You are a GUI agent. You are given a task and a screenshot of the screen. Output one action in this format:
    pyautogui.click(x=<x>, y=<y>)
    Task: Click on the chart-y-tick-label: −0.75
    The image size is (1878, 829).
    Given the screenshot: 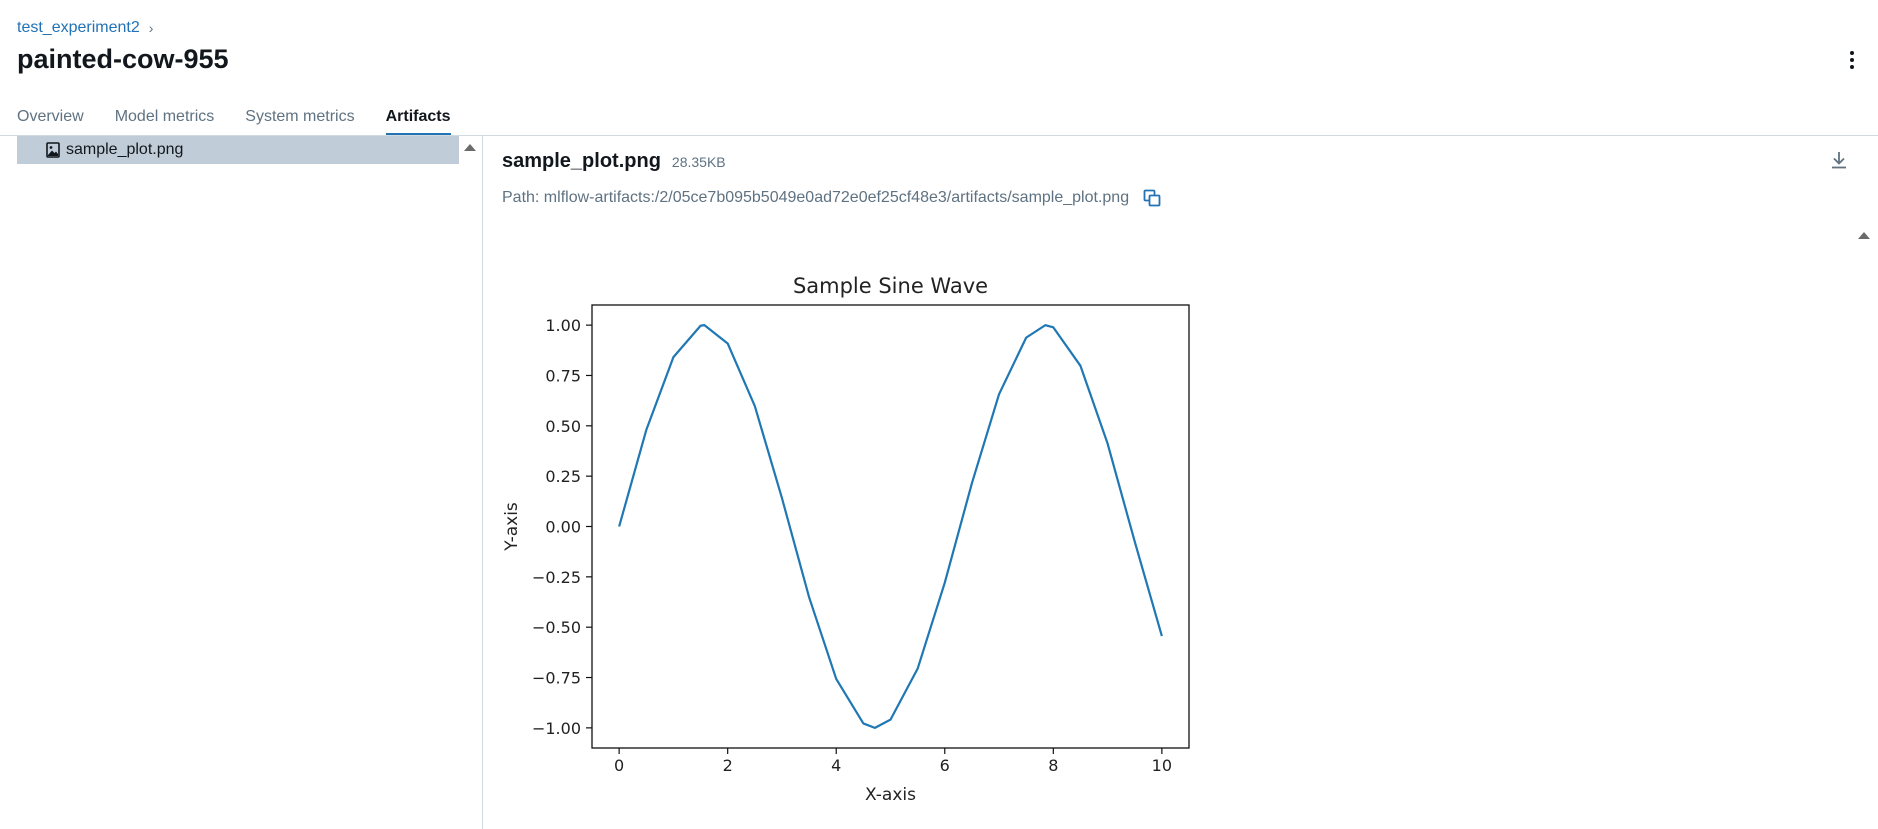 What is the action you would take?
    pyautogui.click(x=556, y=678)
    